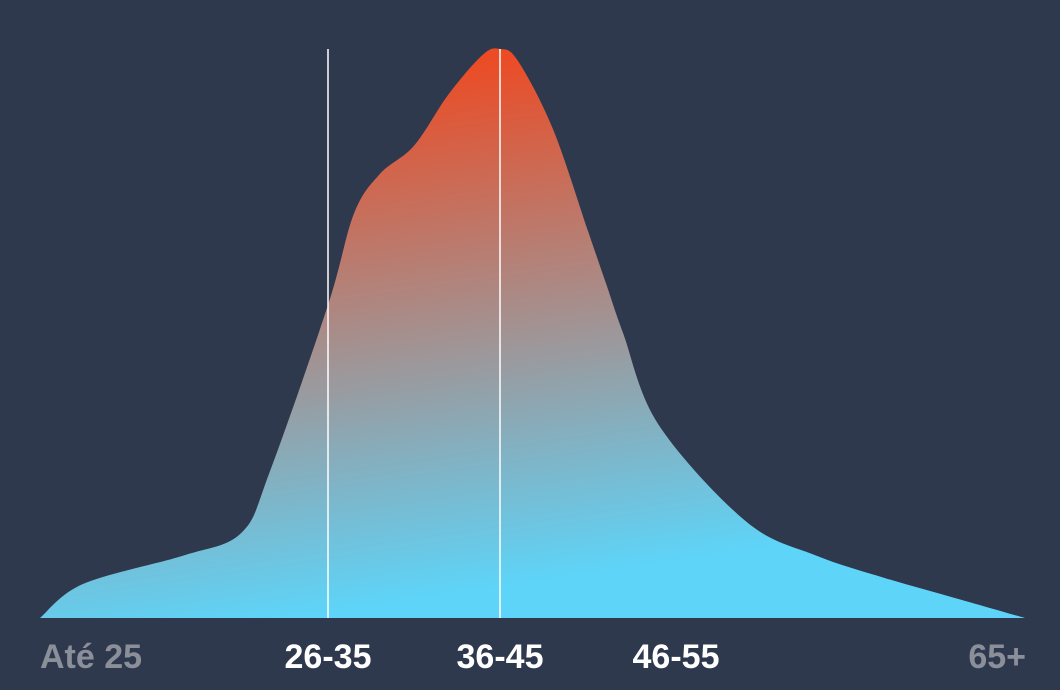 This screenshot has height=690, width=1060. I want to click on x-tick-label: 65+, so click(997, 657).